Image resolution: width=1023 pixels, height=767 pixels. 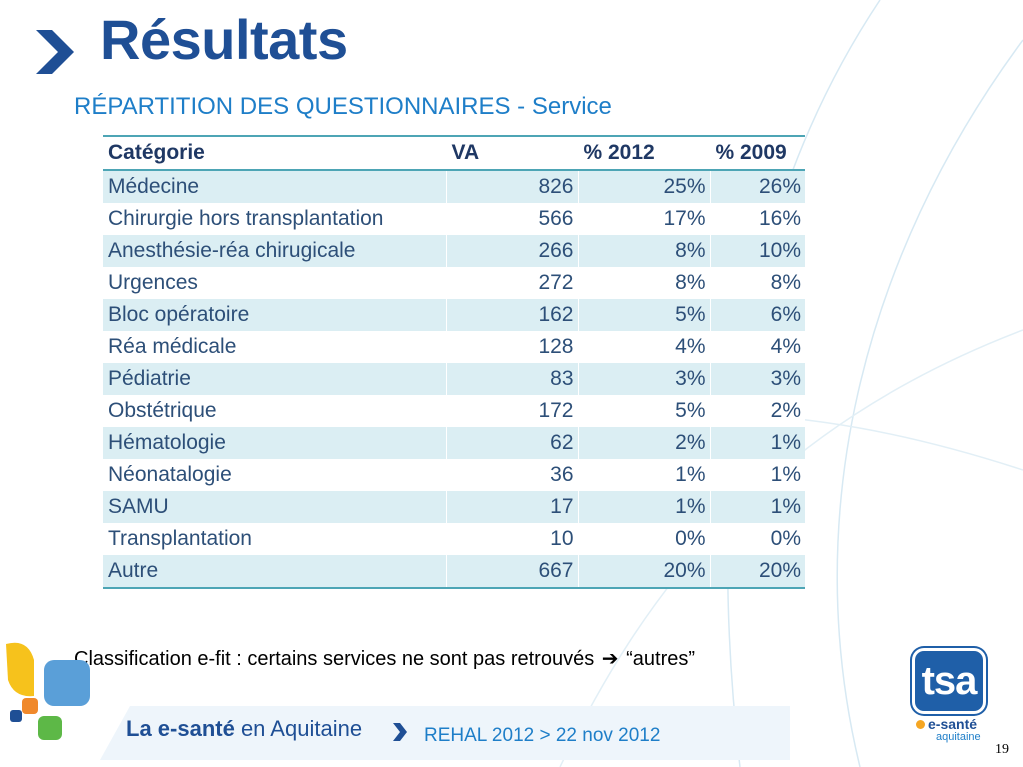 I want to click on cell-categorie: Transplantation, so click(x=274, y=539).